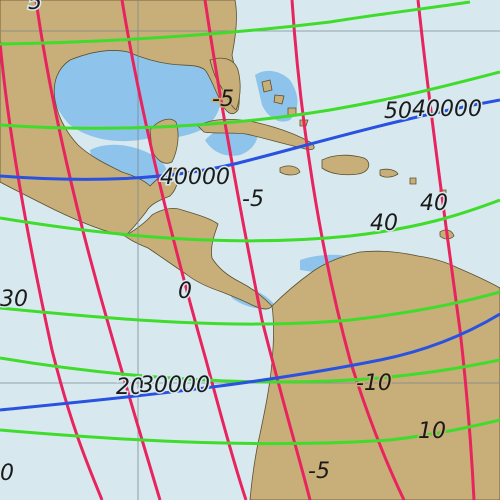 The image size is (500, 500). Describe the element at coordinates (389, 173) in the screenshot. I see `puerto-rico` at that location.